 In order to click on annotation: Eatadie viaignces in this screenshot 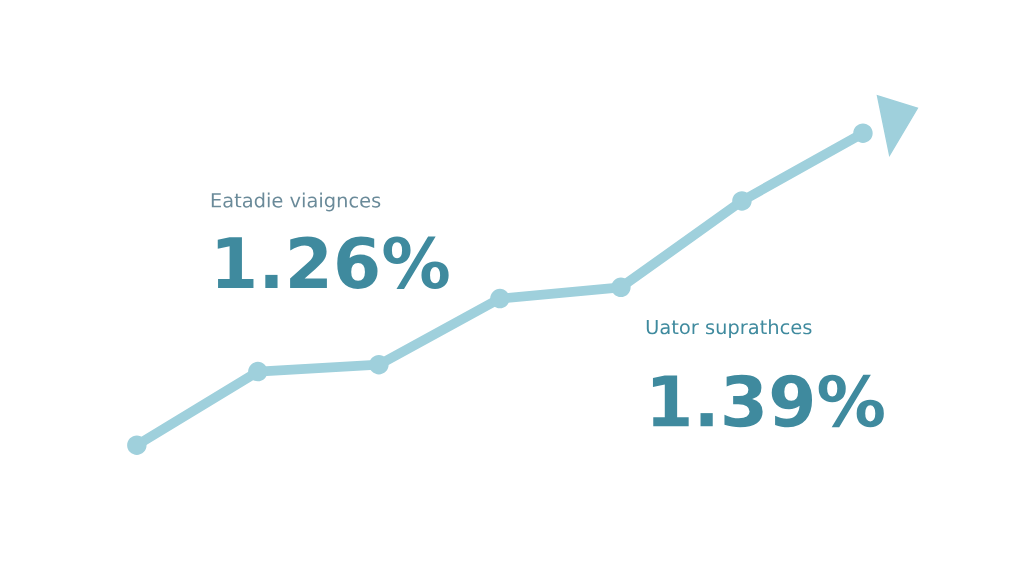, I will do `click(296, 202)`.